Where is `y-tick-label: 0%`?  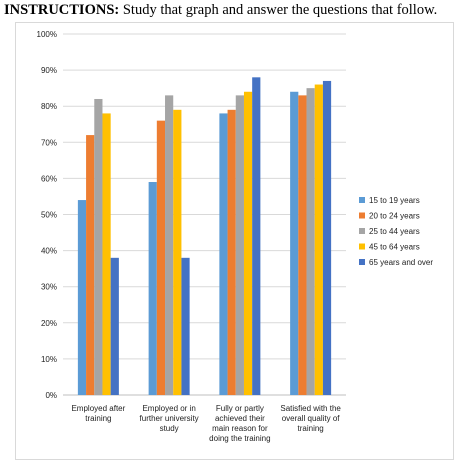 y-tick-label: 0% is located at coordinates (51, 395).